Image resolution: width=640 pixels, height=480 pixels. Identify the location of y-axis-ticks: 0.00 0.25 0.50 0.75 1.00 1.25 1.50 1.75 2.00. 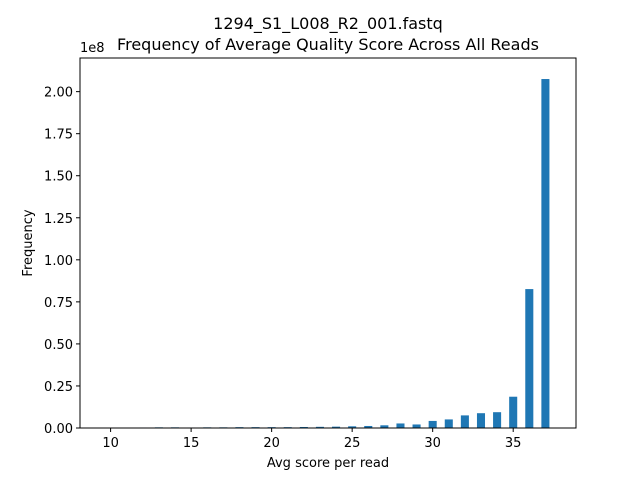
(62, 261).